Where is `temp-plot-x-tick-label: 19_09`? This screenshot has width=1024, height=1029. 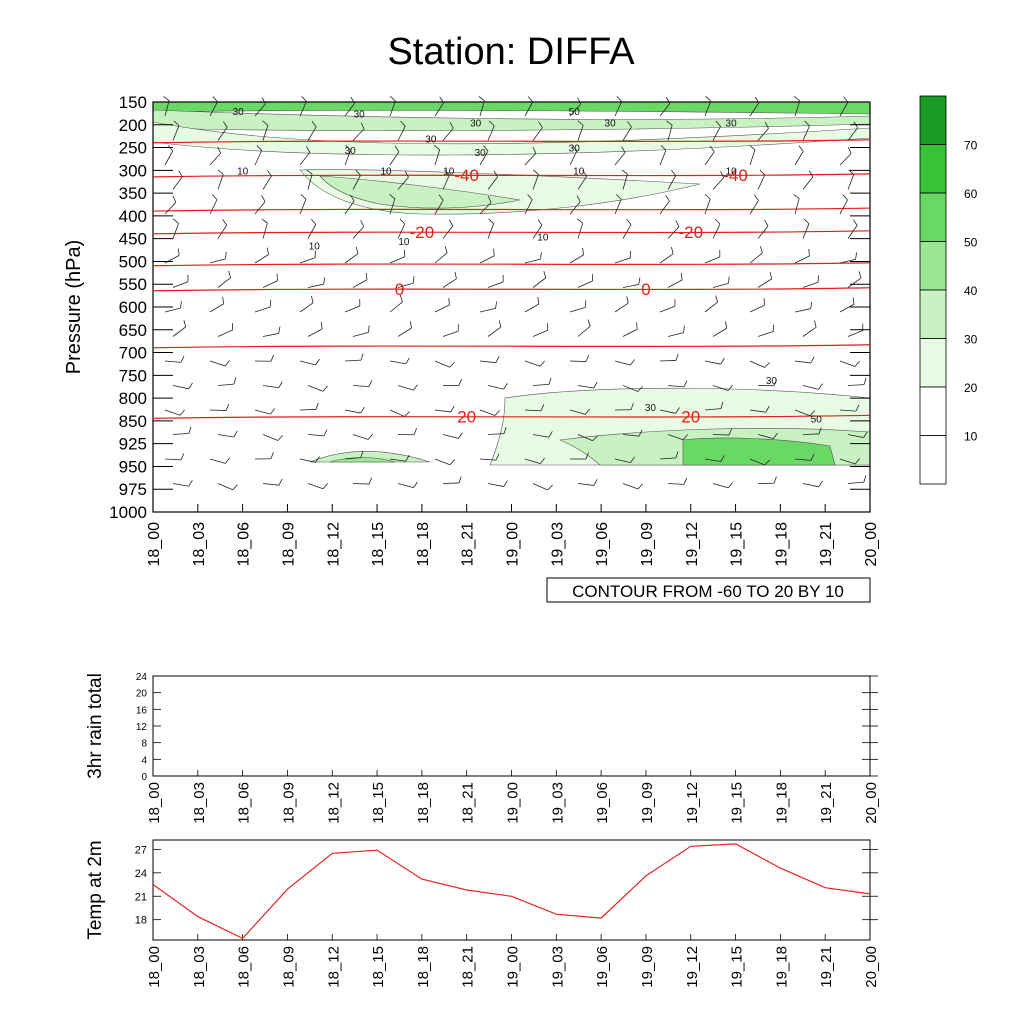
temp-plot-x-tick-label: 19_09 is located at coordinates (647, 967).